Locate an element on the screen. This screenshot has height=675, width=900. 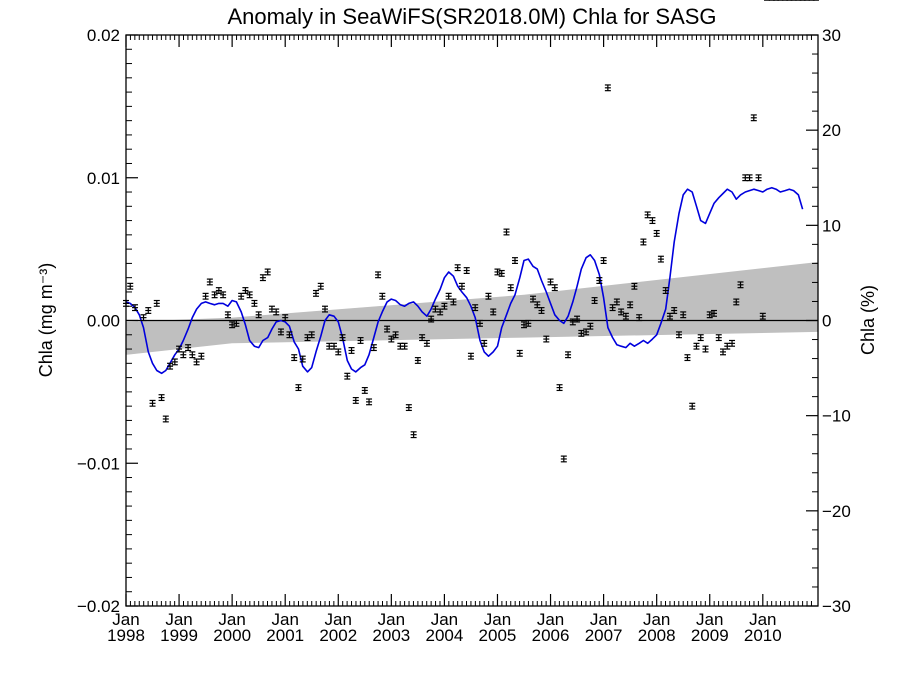
right-tick-label: −20 is located at coordinates (836, 511).